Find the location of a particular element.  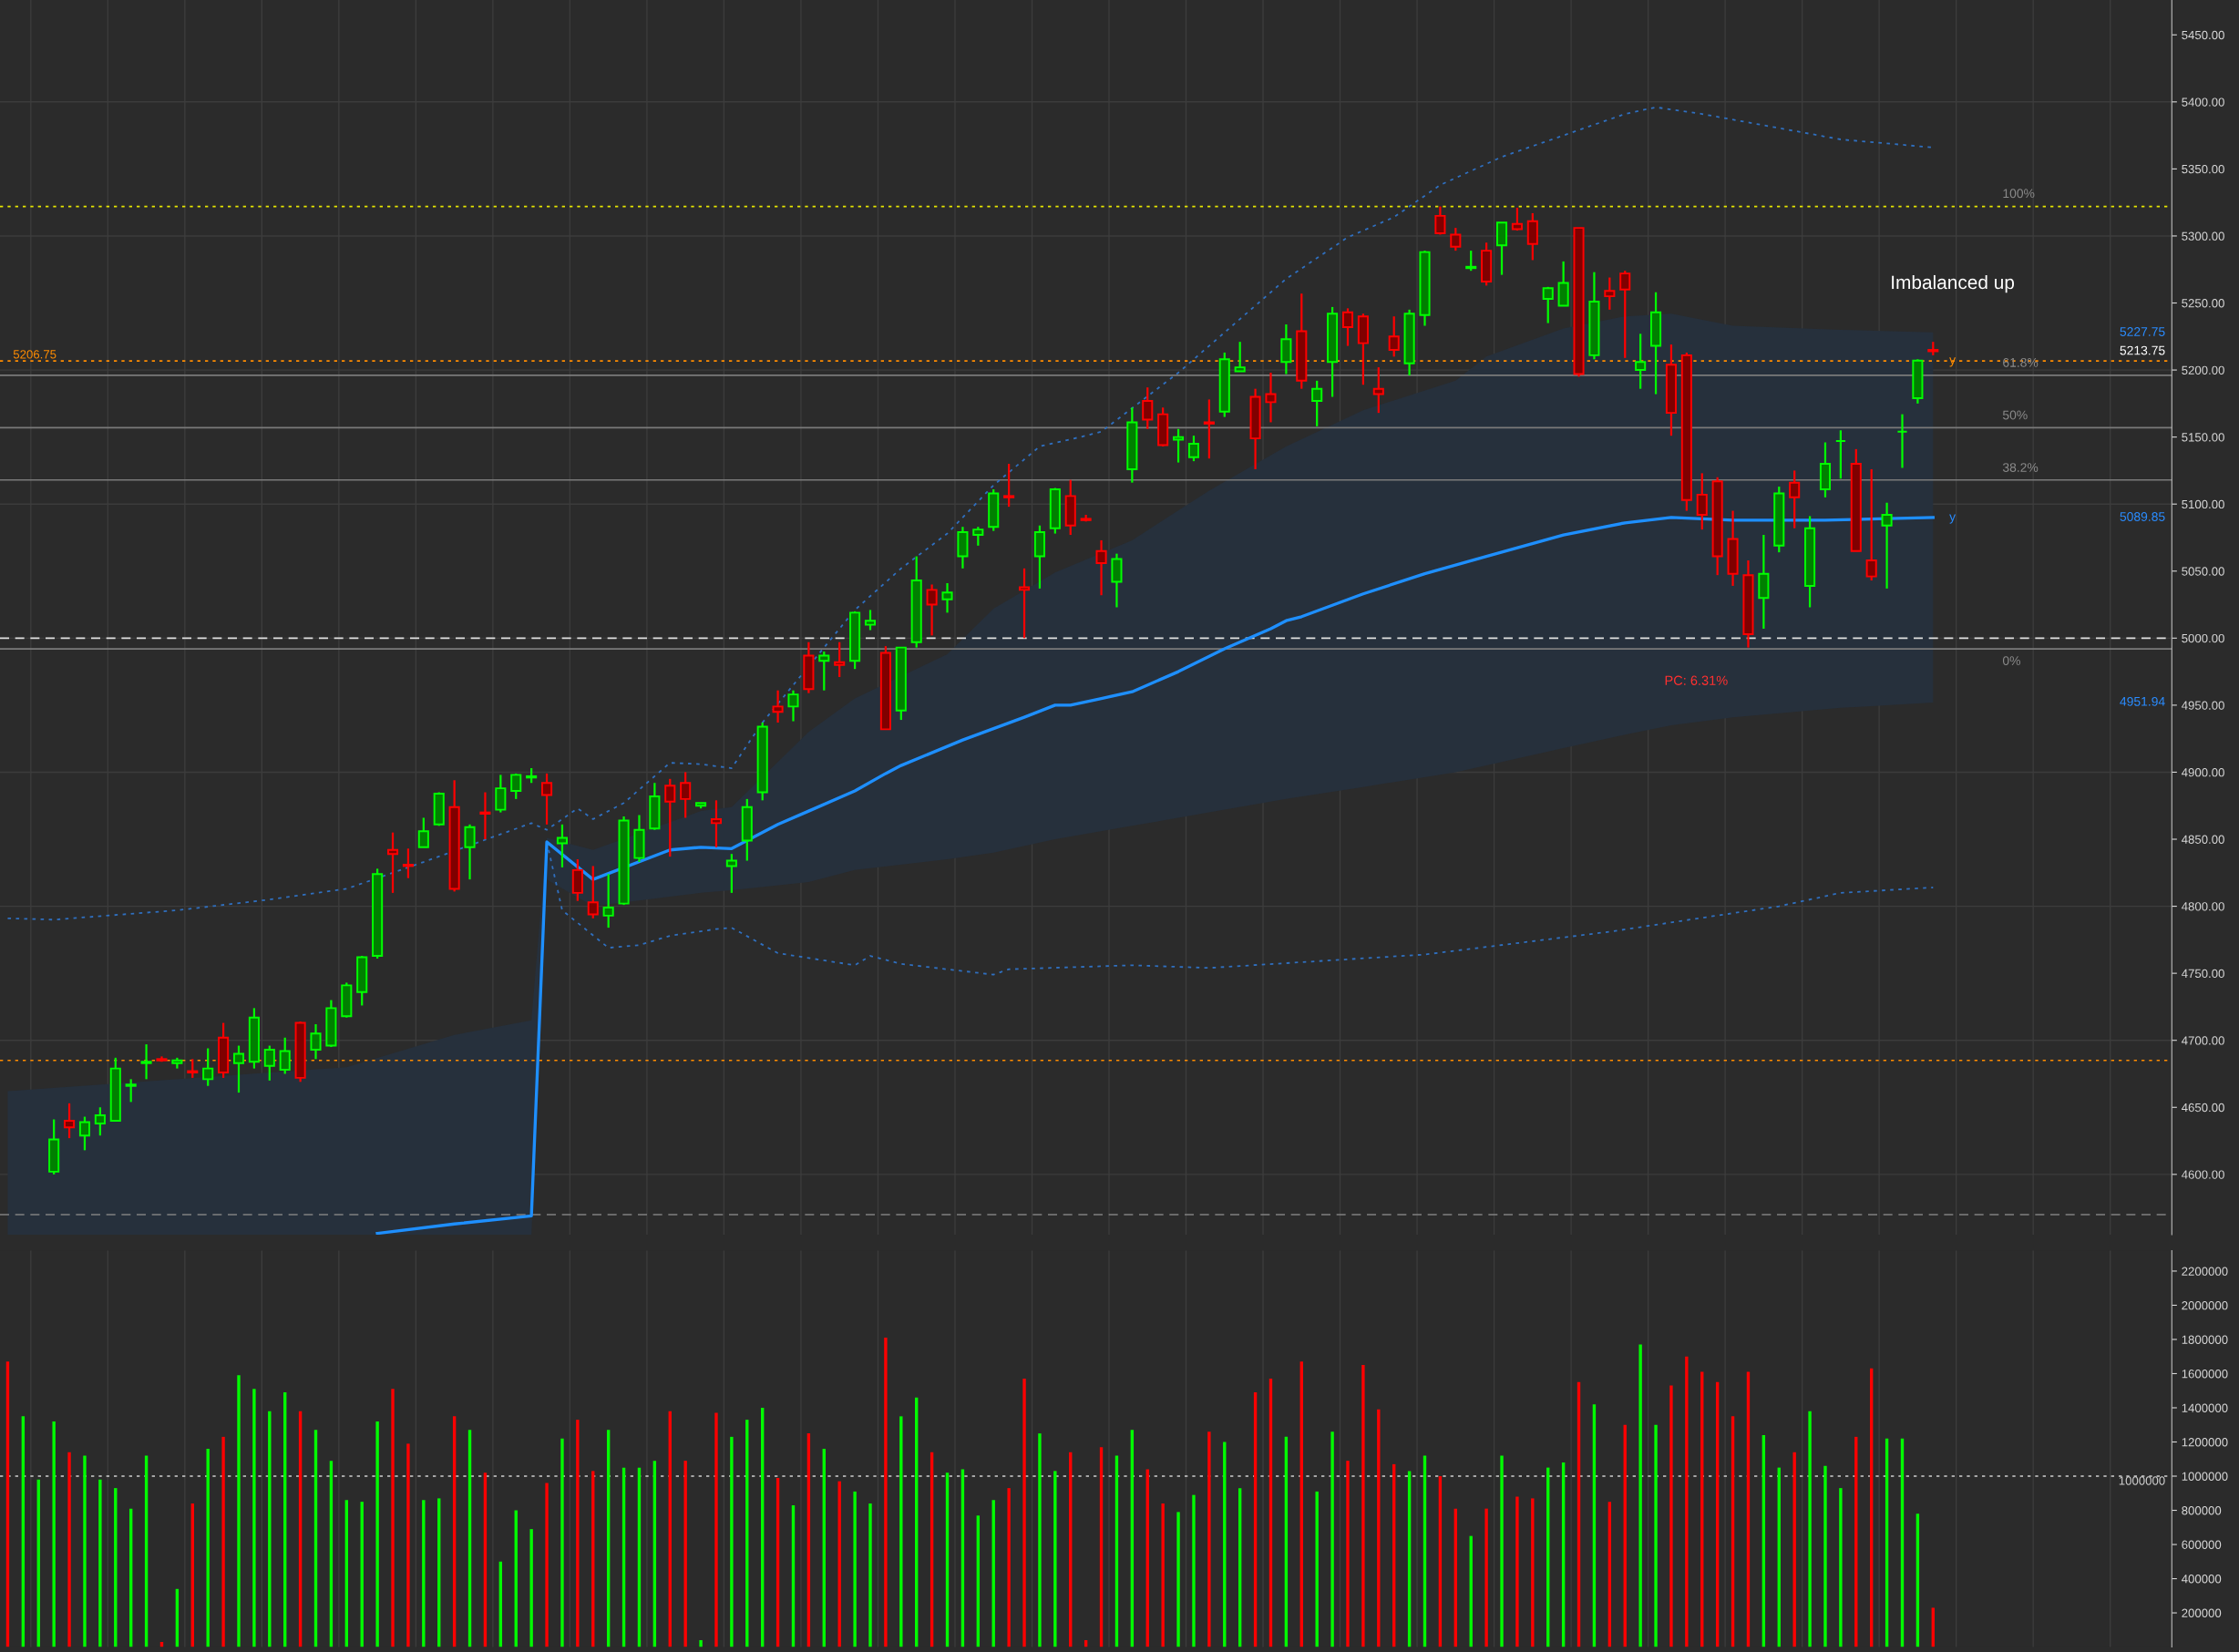

y-tick-label: 4600.00 is located at coordinates (2203, 1174).